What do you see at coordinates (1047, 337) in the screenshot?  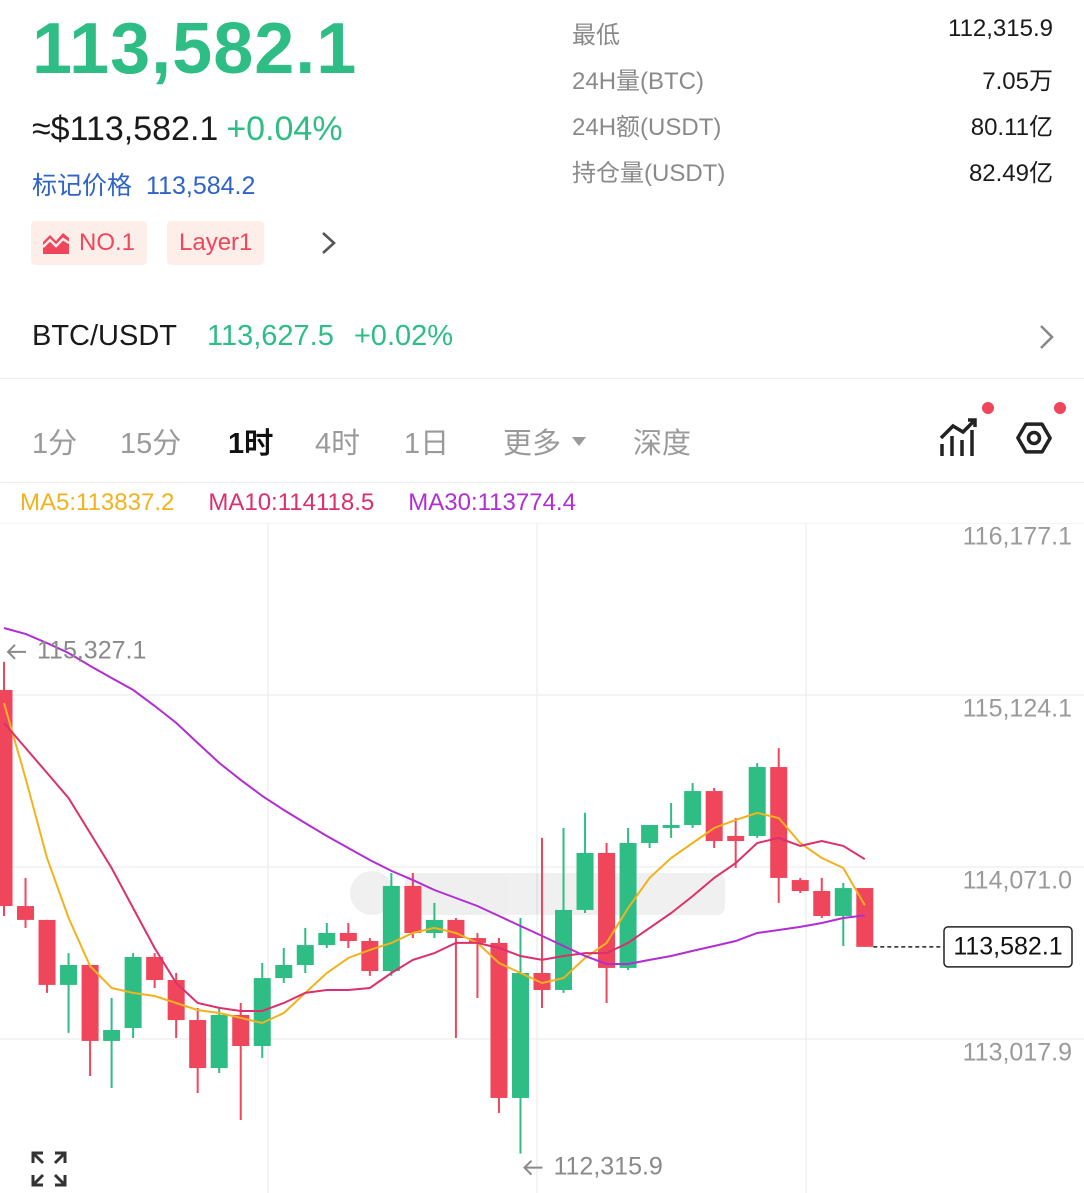 I see `pair-chevron` at bounding box center [1047, 337].